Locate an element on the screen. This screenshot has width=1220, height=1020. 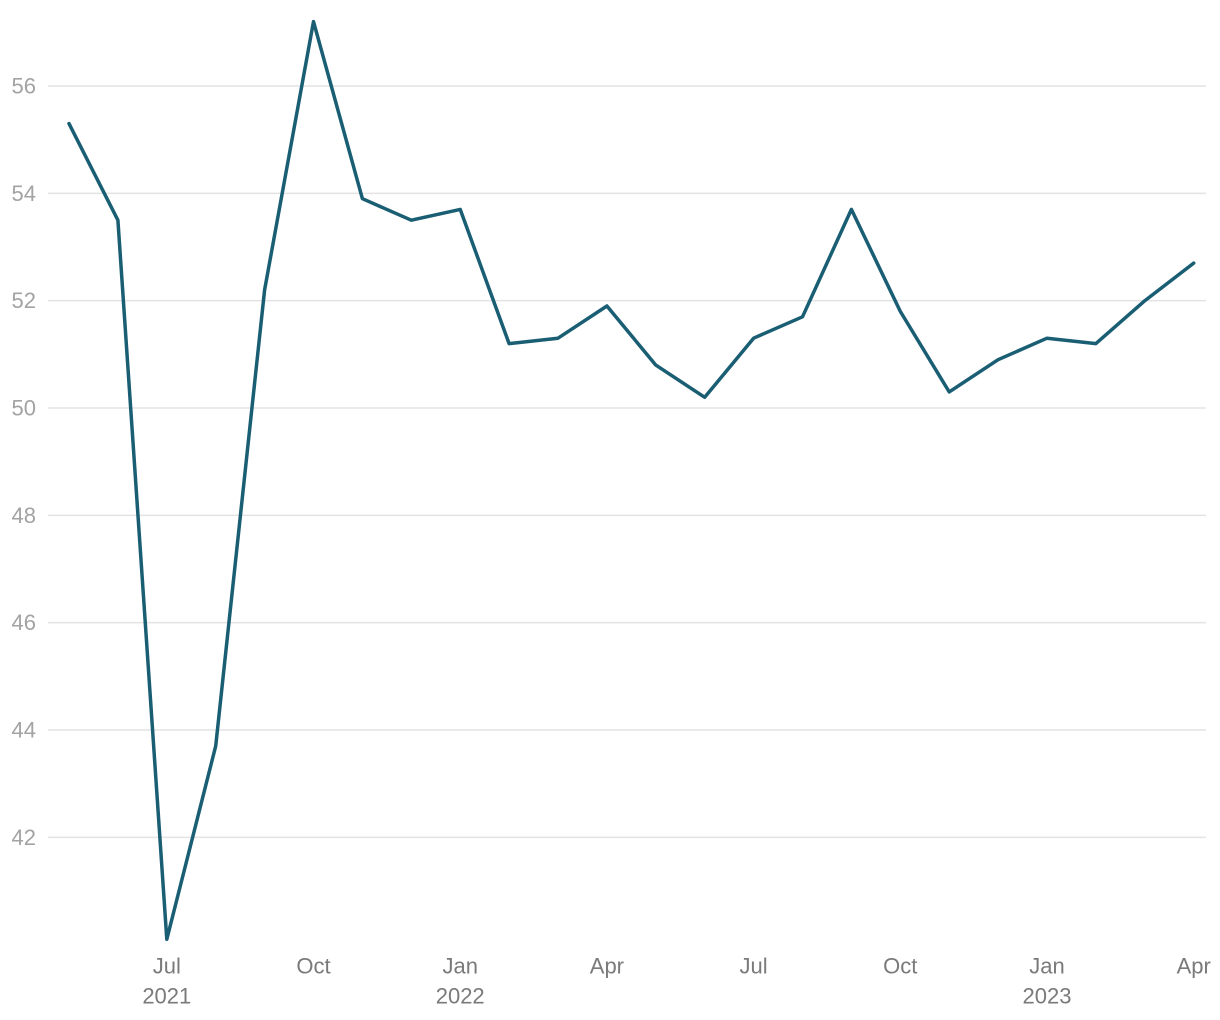
x-axis: Jul 2021 Oct Jan 2022 Apr Jul Oct Jan 2023 Apr is located at coordinates (676, 981).